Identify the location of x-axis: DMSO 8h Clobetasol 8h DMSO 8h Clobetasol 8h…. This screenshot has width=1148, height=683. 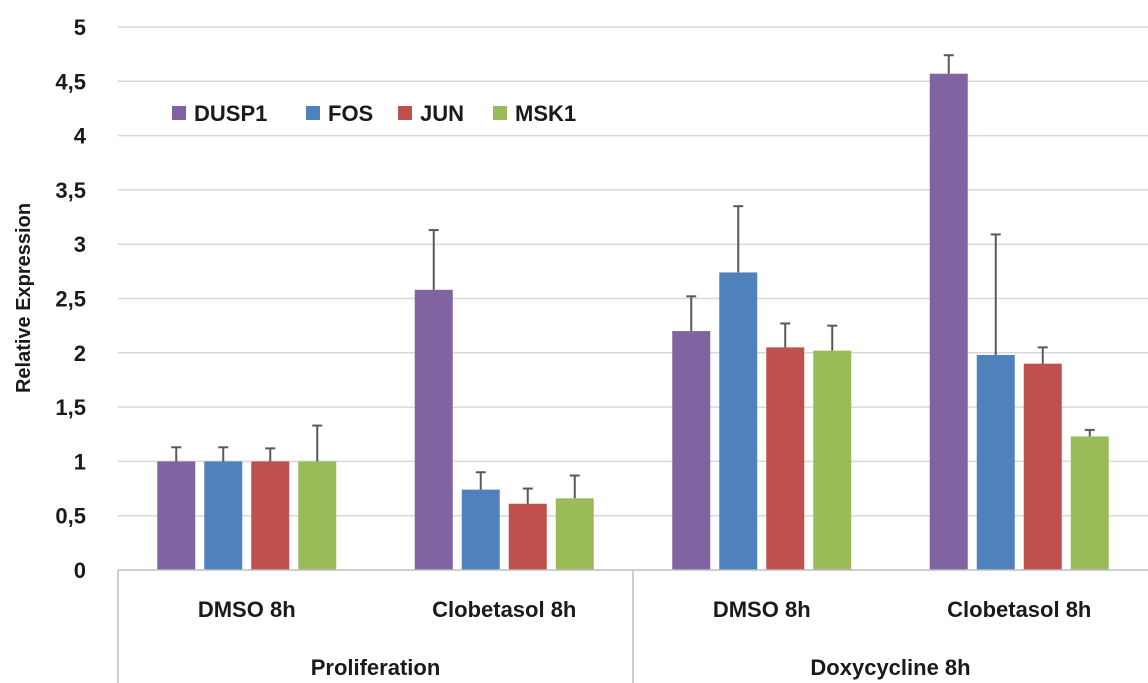
(632, 626).